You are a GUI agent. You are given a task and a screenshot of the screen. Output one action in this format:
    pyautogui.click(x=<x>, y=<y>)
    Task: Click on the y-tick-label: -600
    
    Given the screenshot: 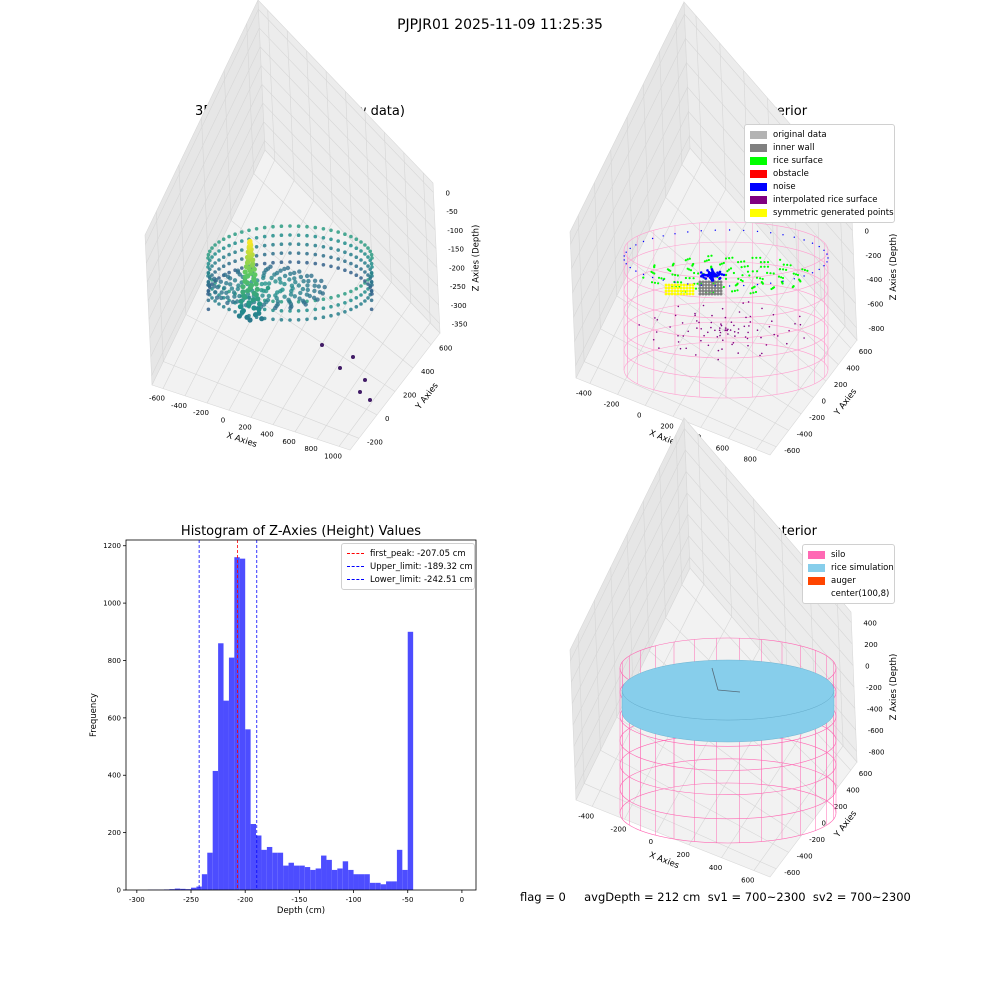 What is the action you would take?
    pyautogui.click(x=792, y=451)
    